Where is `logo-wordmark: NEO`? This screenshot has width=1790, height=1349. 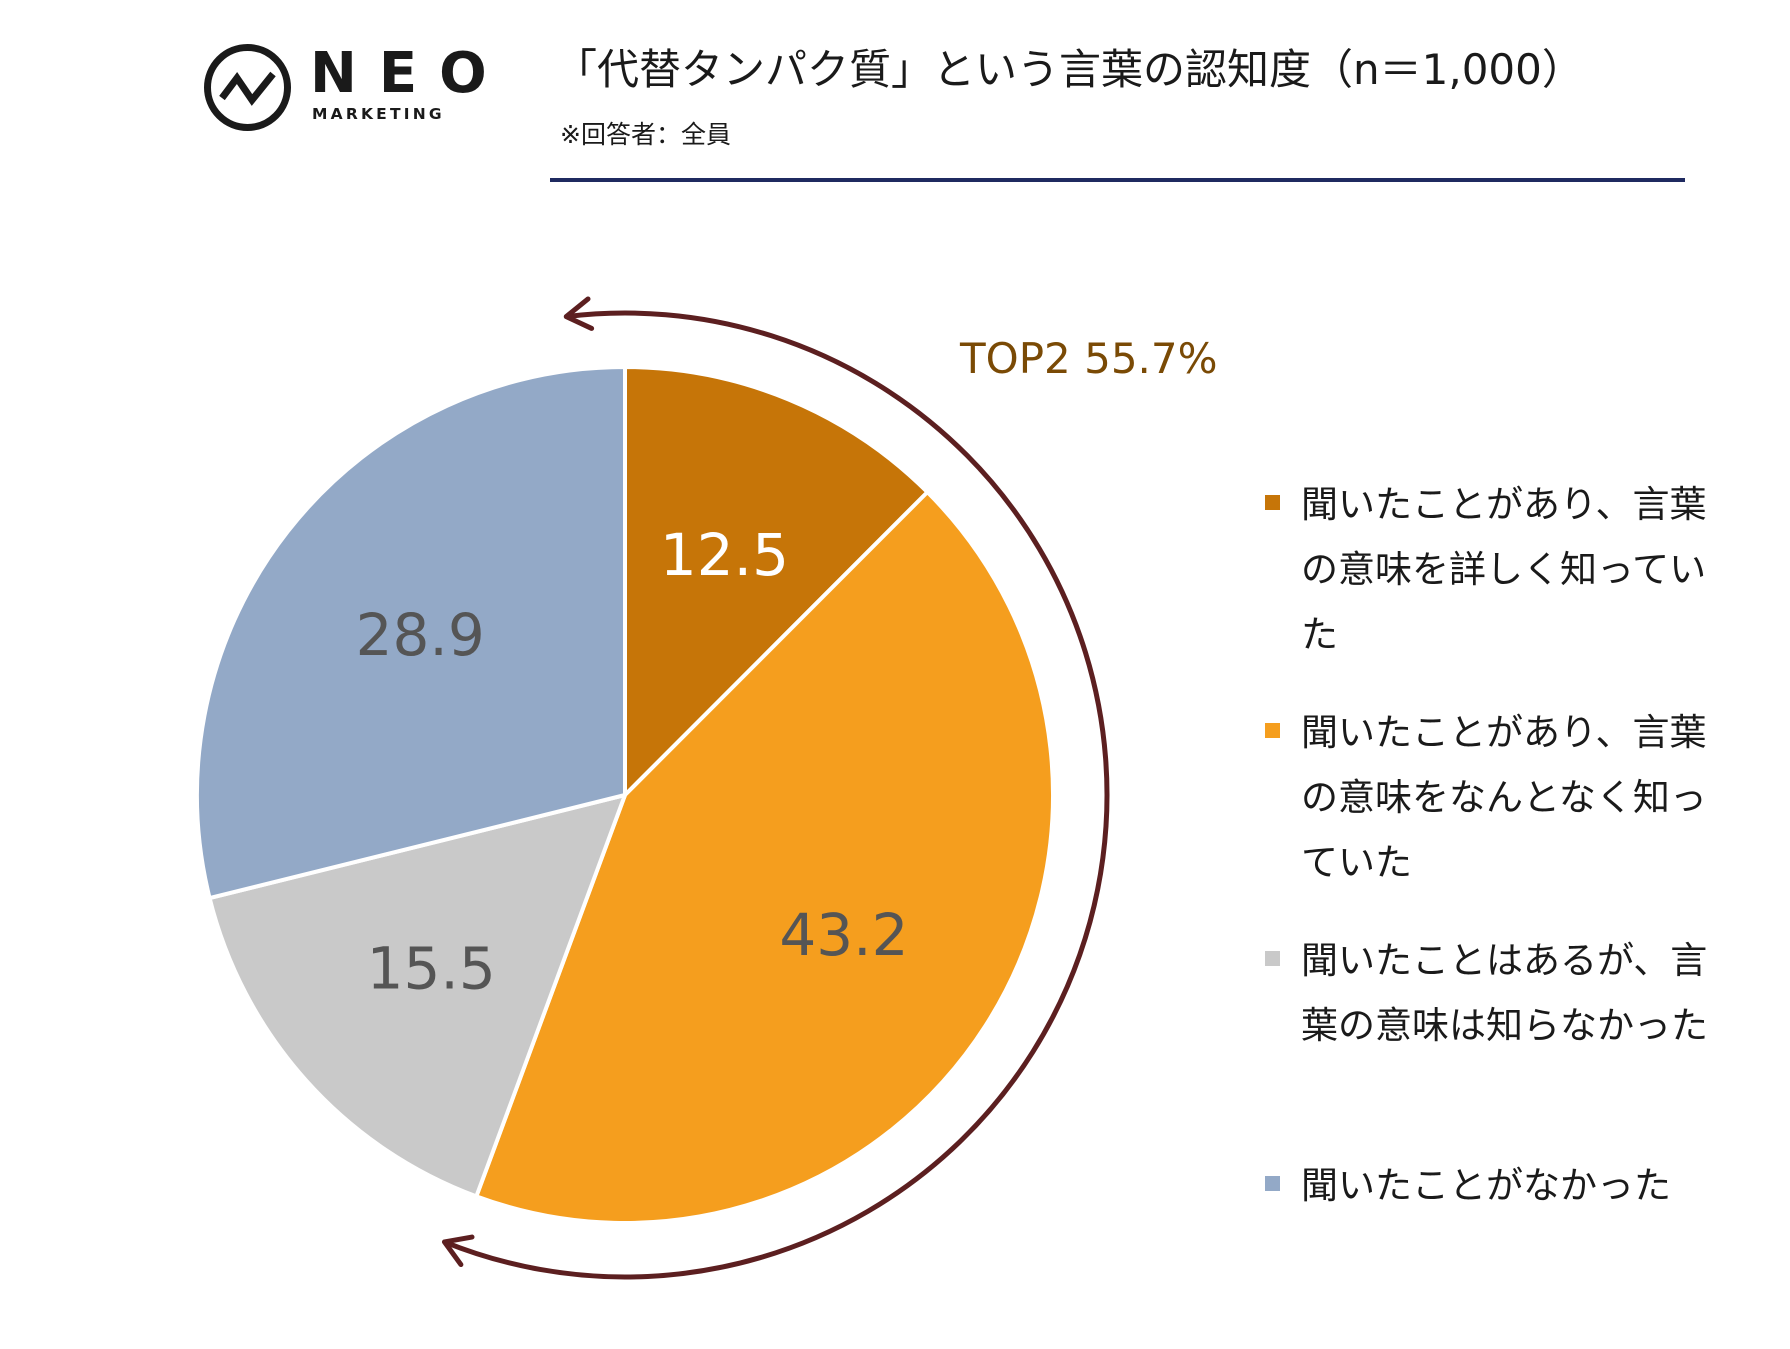 logo-wordmark: NEO is located at coordinates (409, 73).